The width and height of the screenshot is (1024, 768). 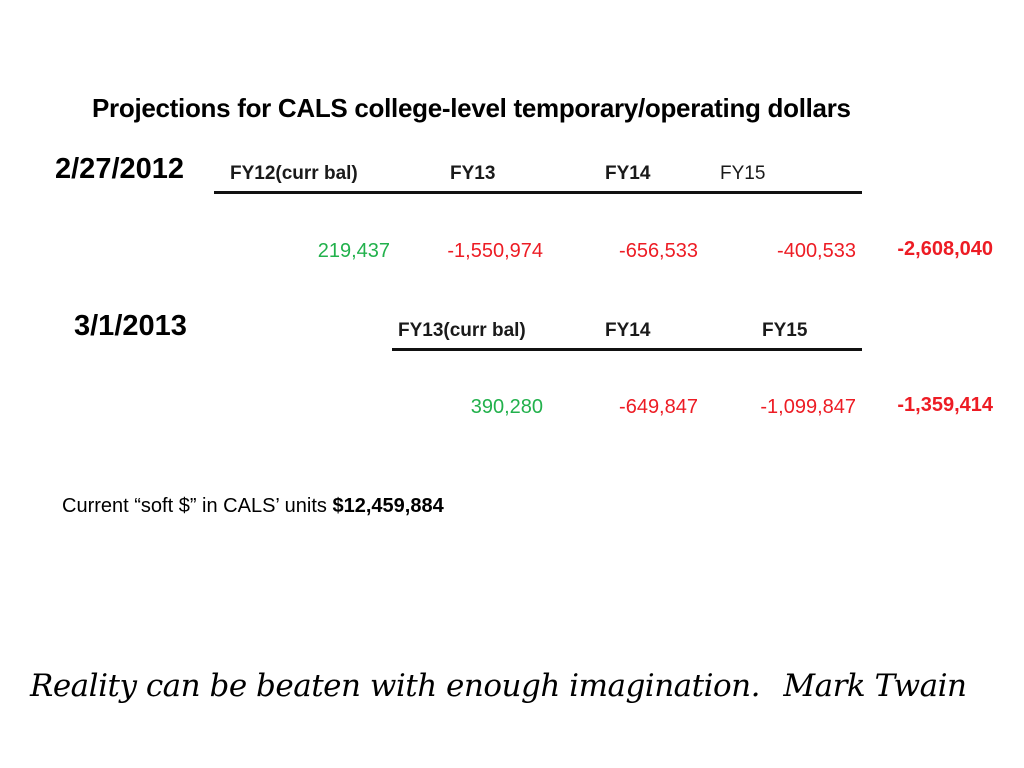 What do you see at coordinates (294, 173) in the screenshot?
I see `header-fy12-curr-bal: FY12(curr bal)` at bounding box center [294, 173].